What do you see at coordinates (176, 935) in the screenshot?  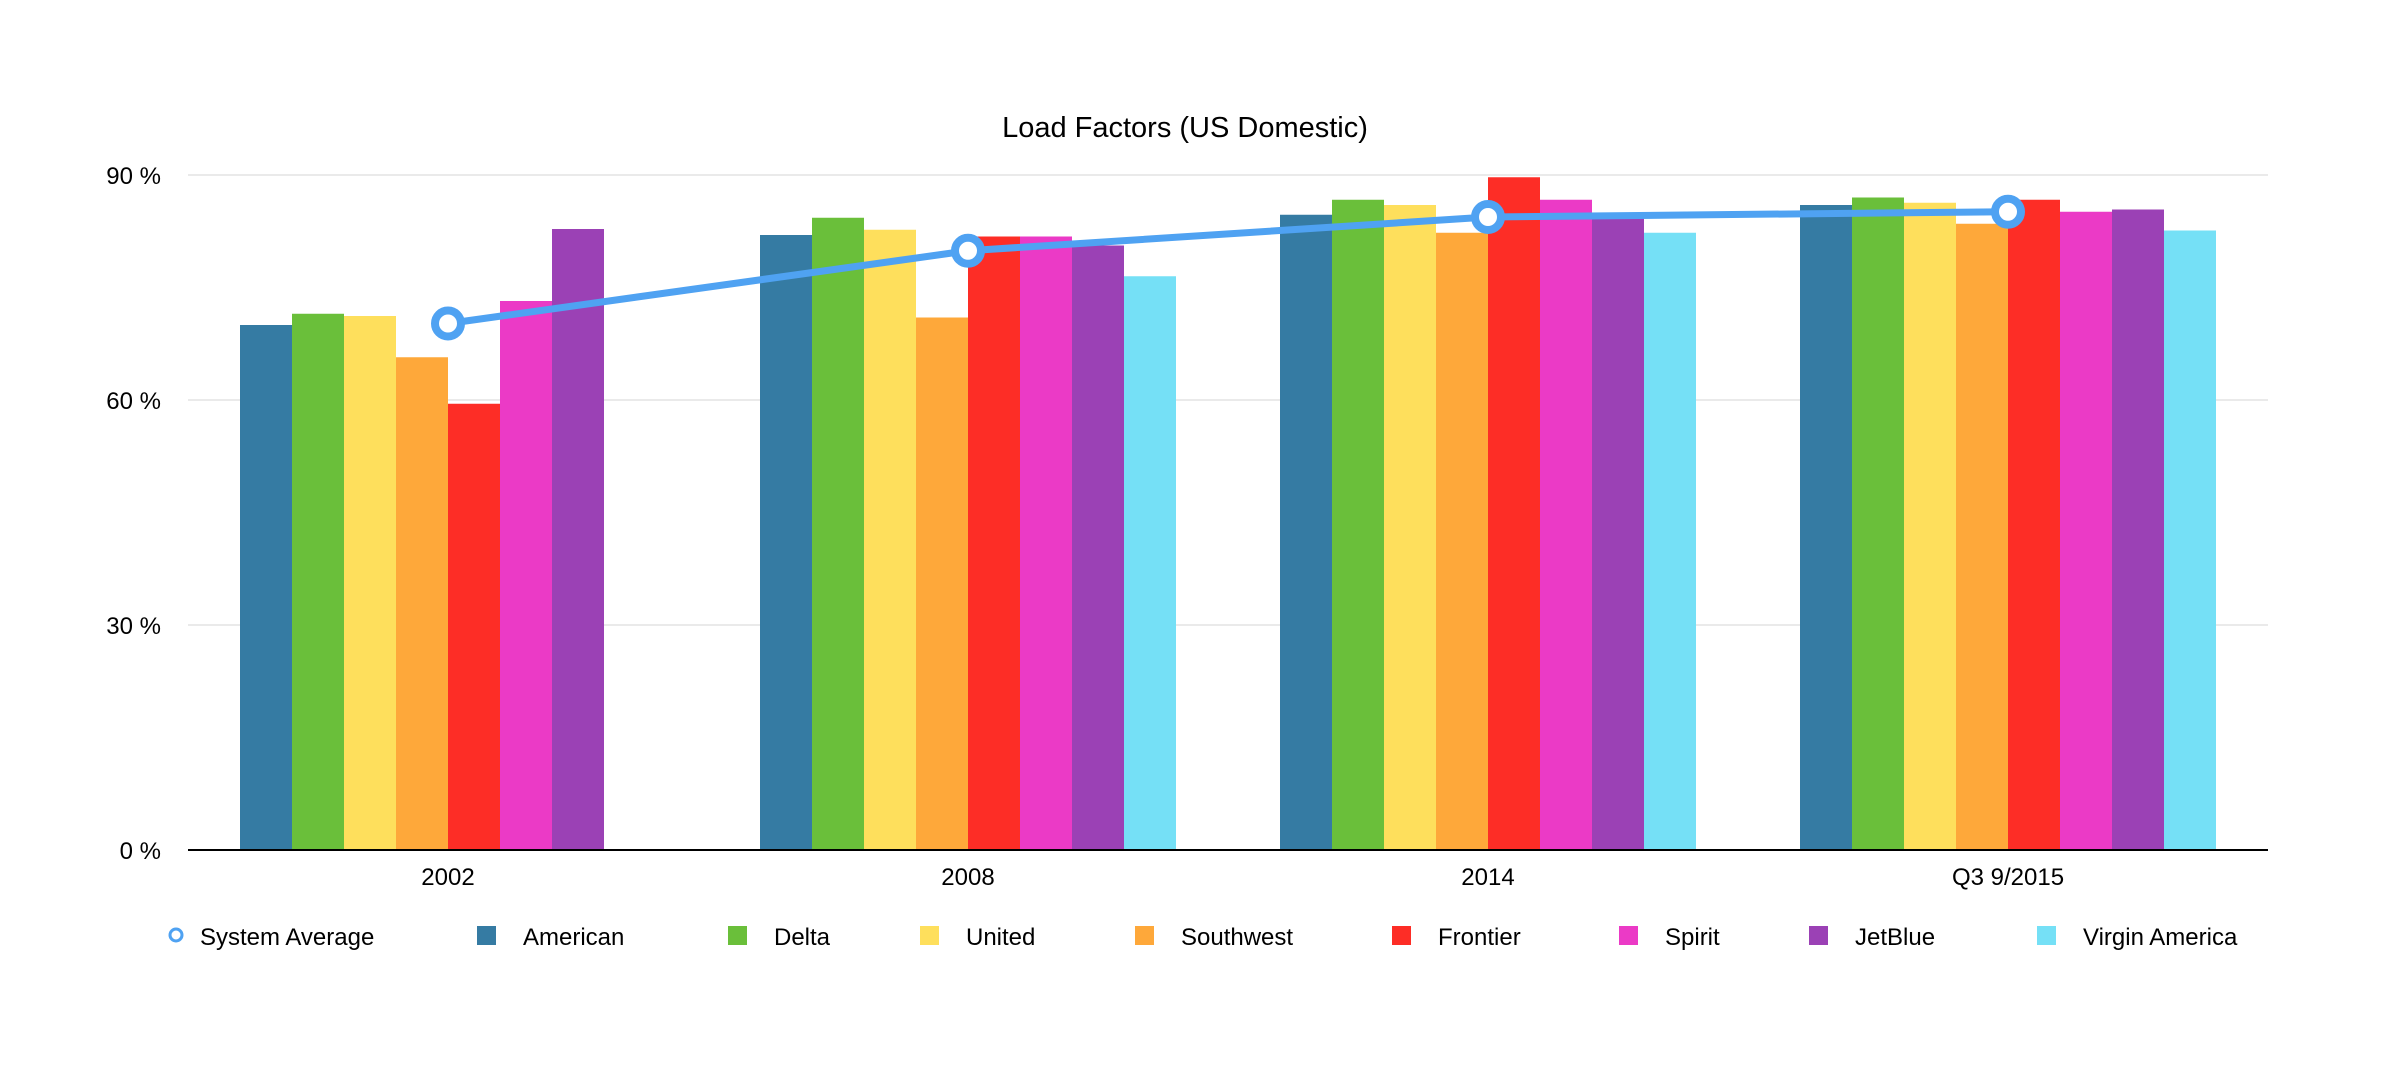 I see `legend-swatch-system-average` at bounding box center [176, 935].